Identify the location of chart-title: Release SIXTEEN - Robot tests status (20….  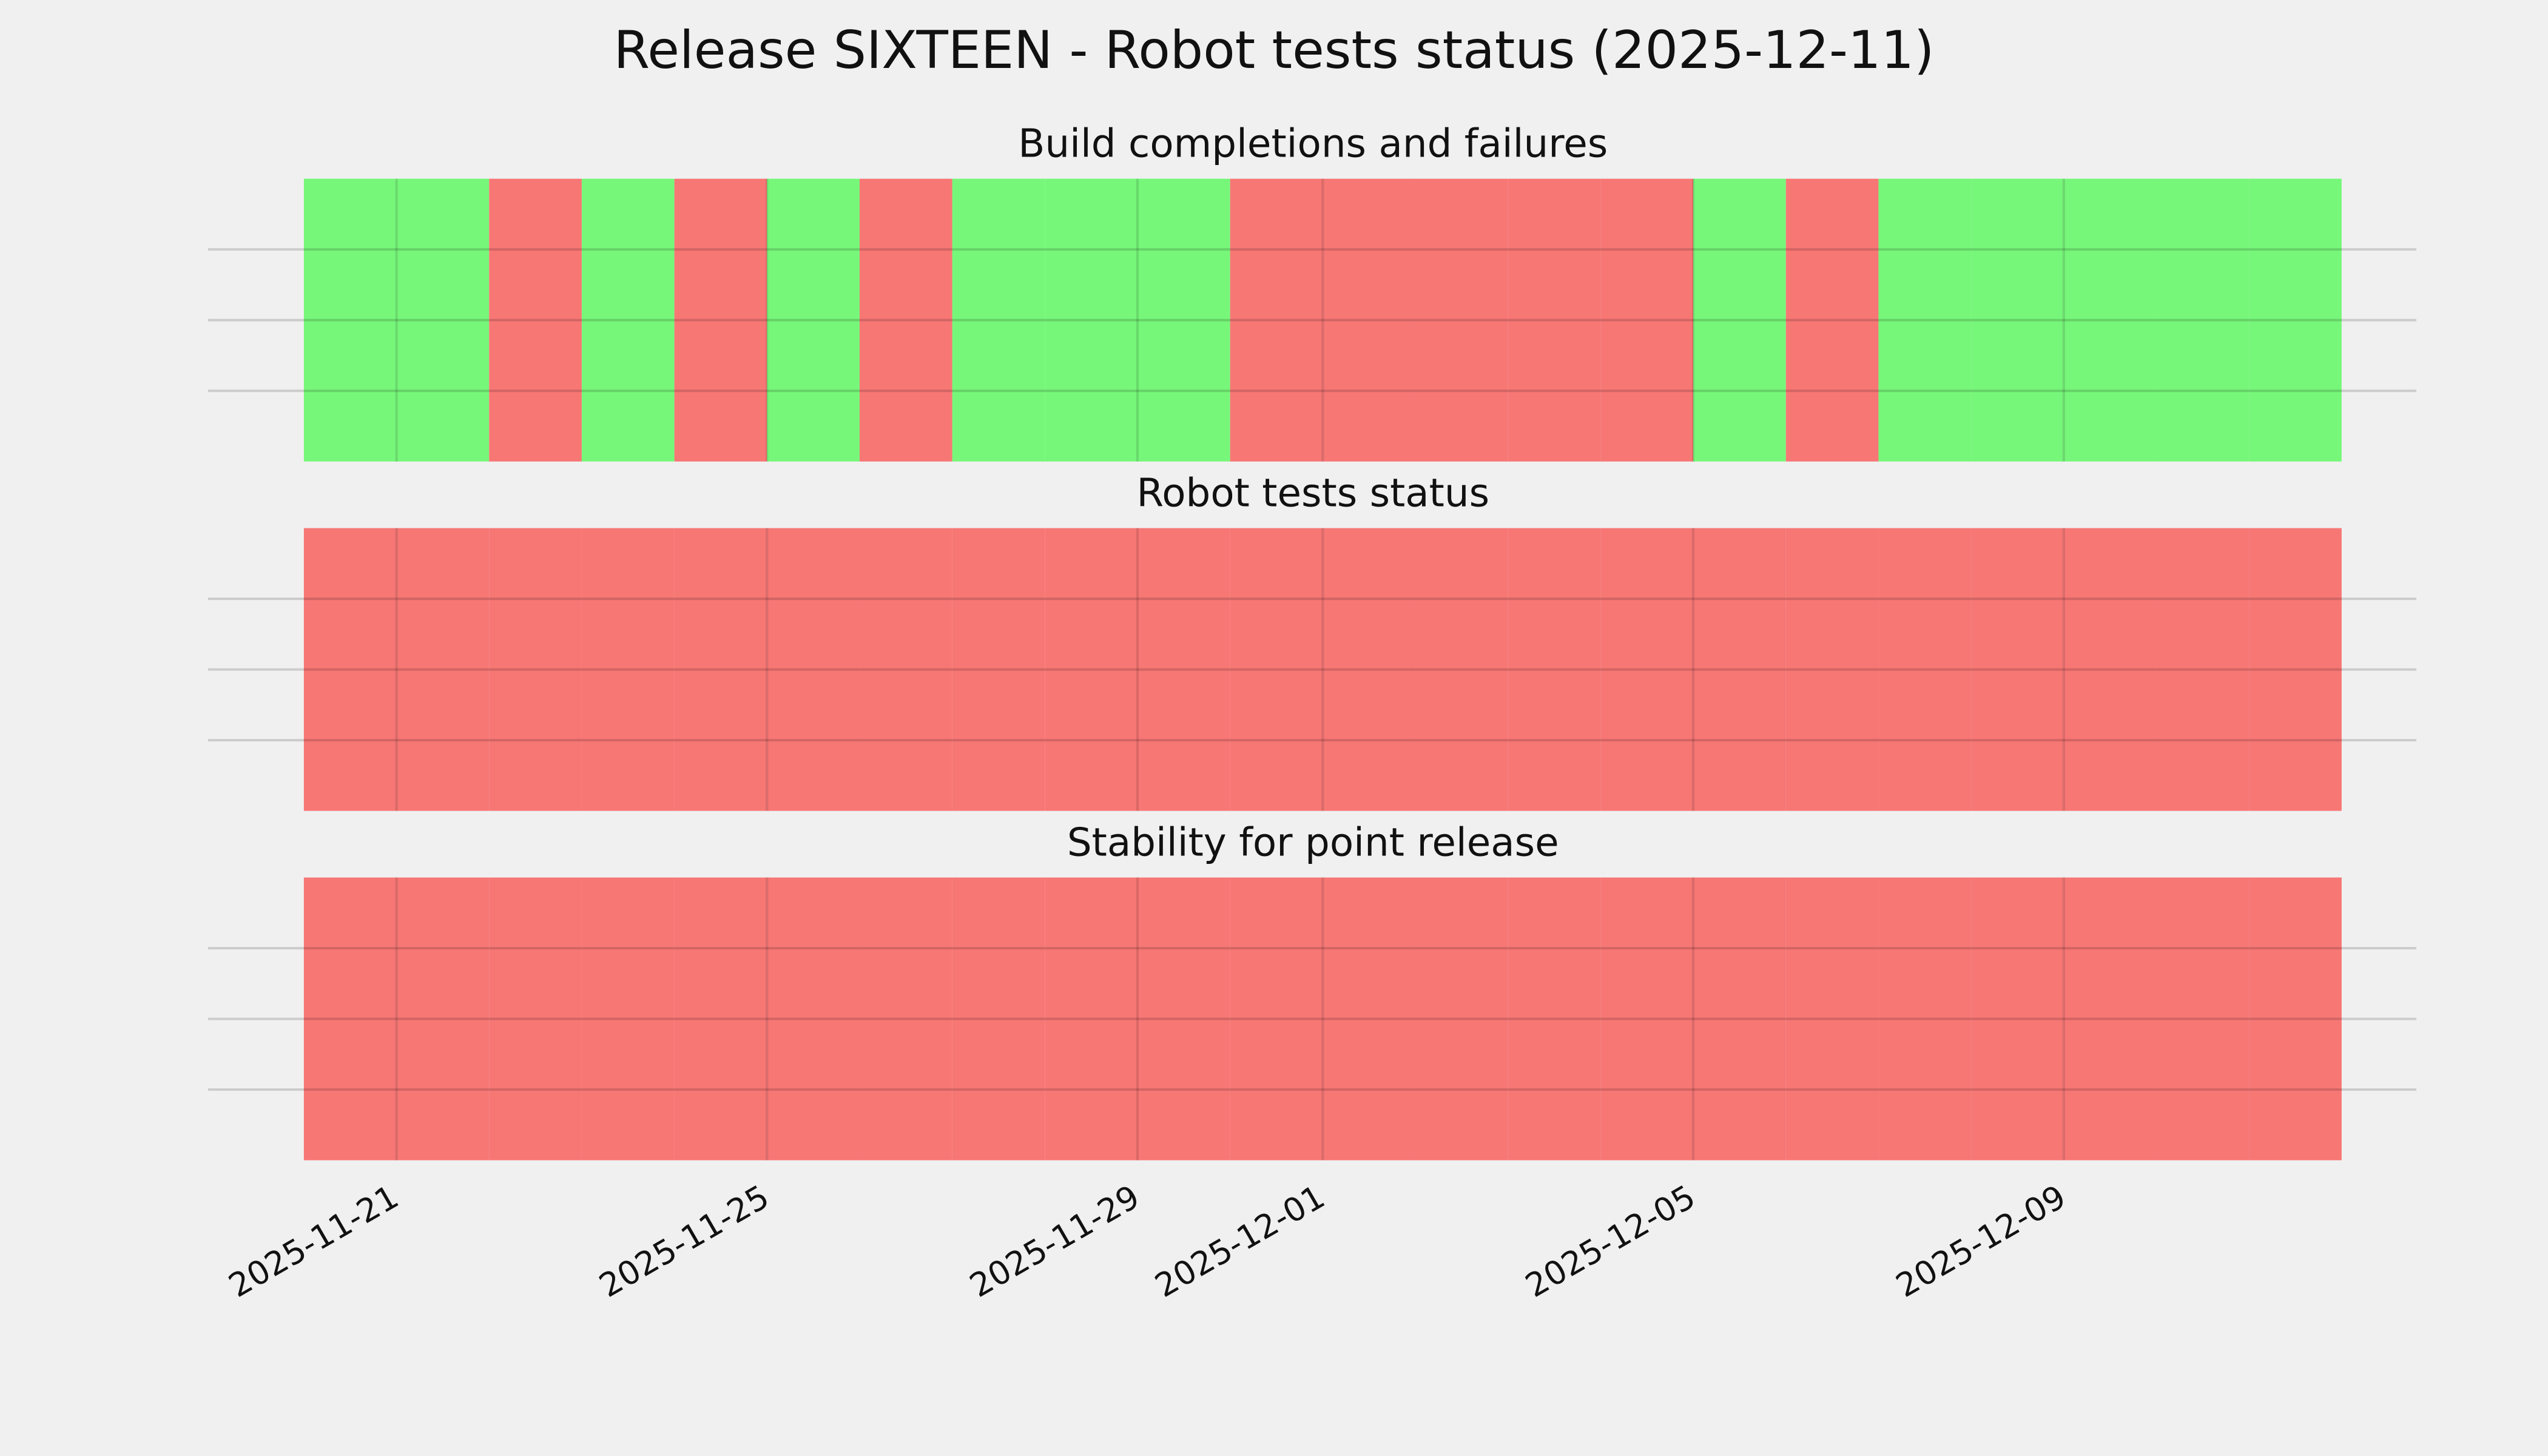
(1274, 50).